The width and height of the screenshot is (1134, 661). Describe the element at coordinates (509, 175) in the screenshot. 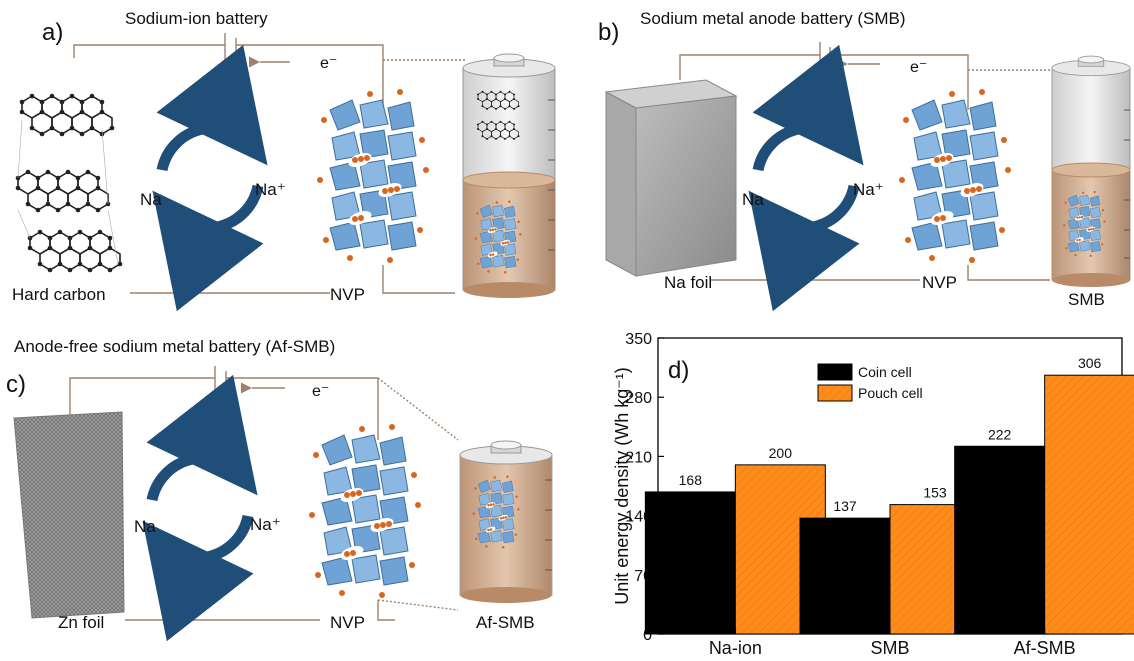

I see `panel-a-battery-cell` at that location.